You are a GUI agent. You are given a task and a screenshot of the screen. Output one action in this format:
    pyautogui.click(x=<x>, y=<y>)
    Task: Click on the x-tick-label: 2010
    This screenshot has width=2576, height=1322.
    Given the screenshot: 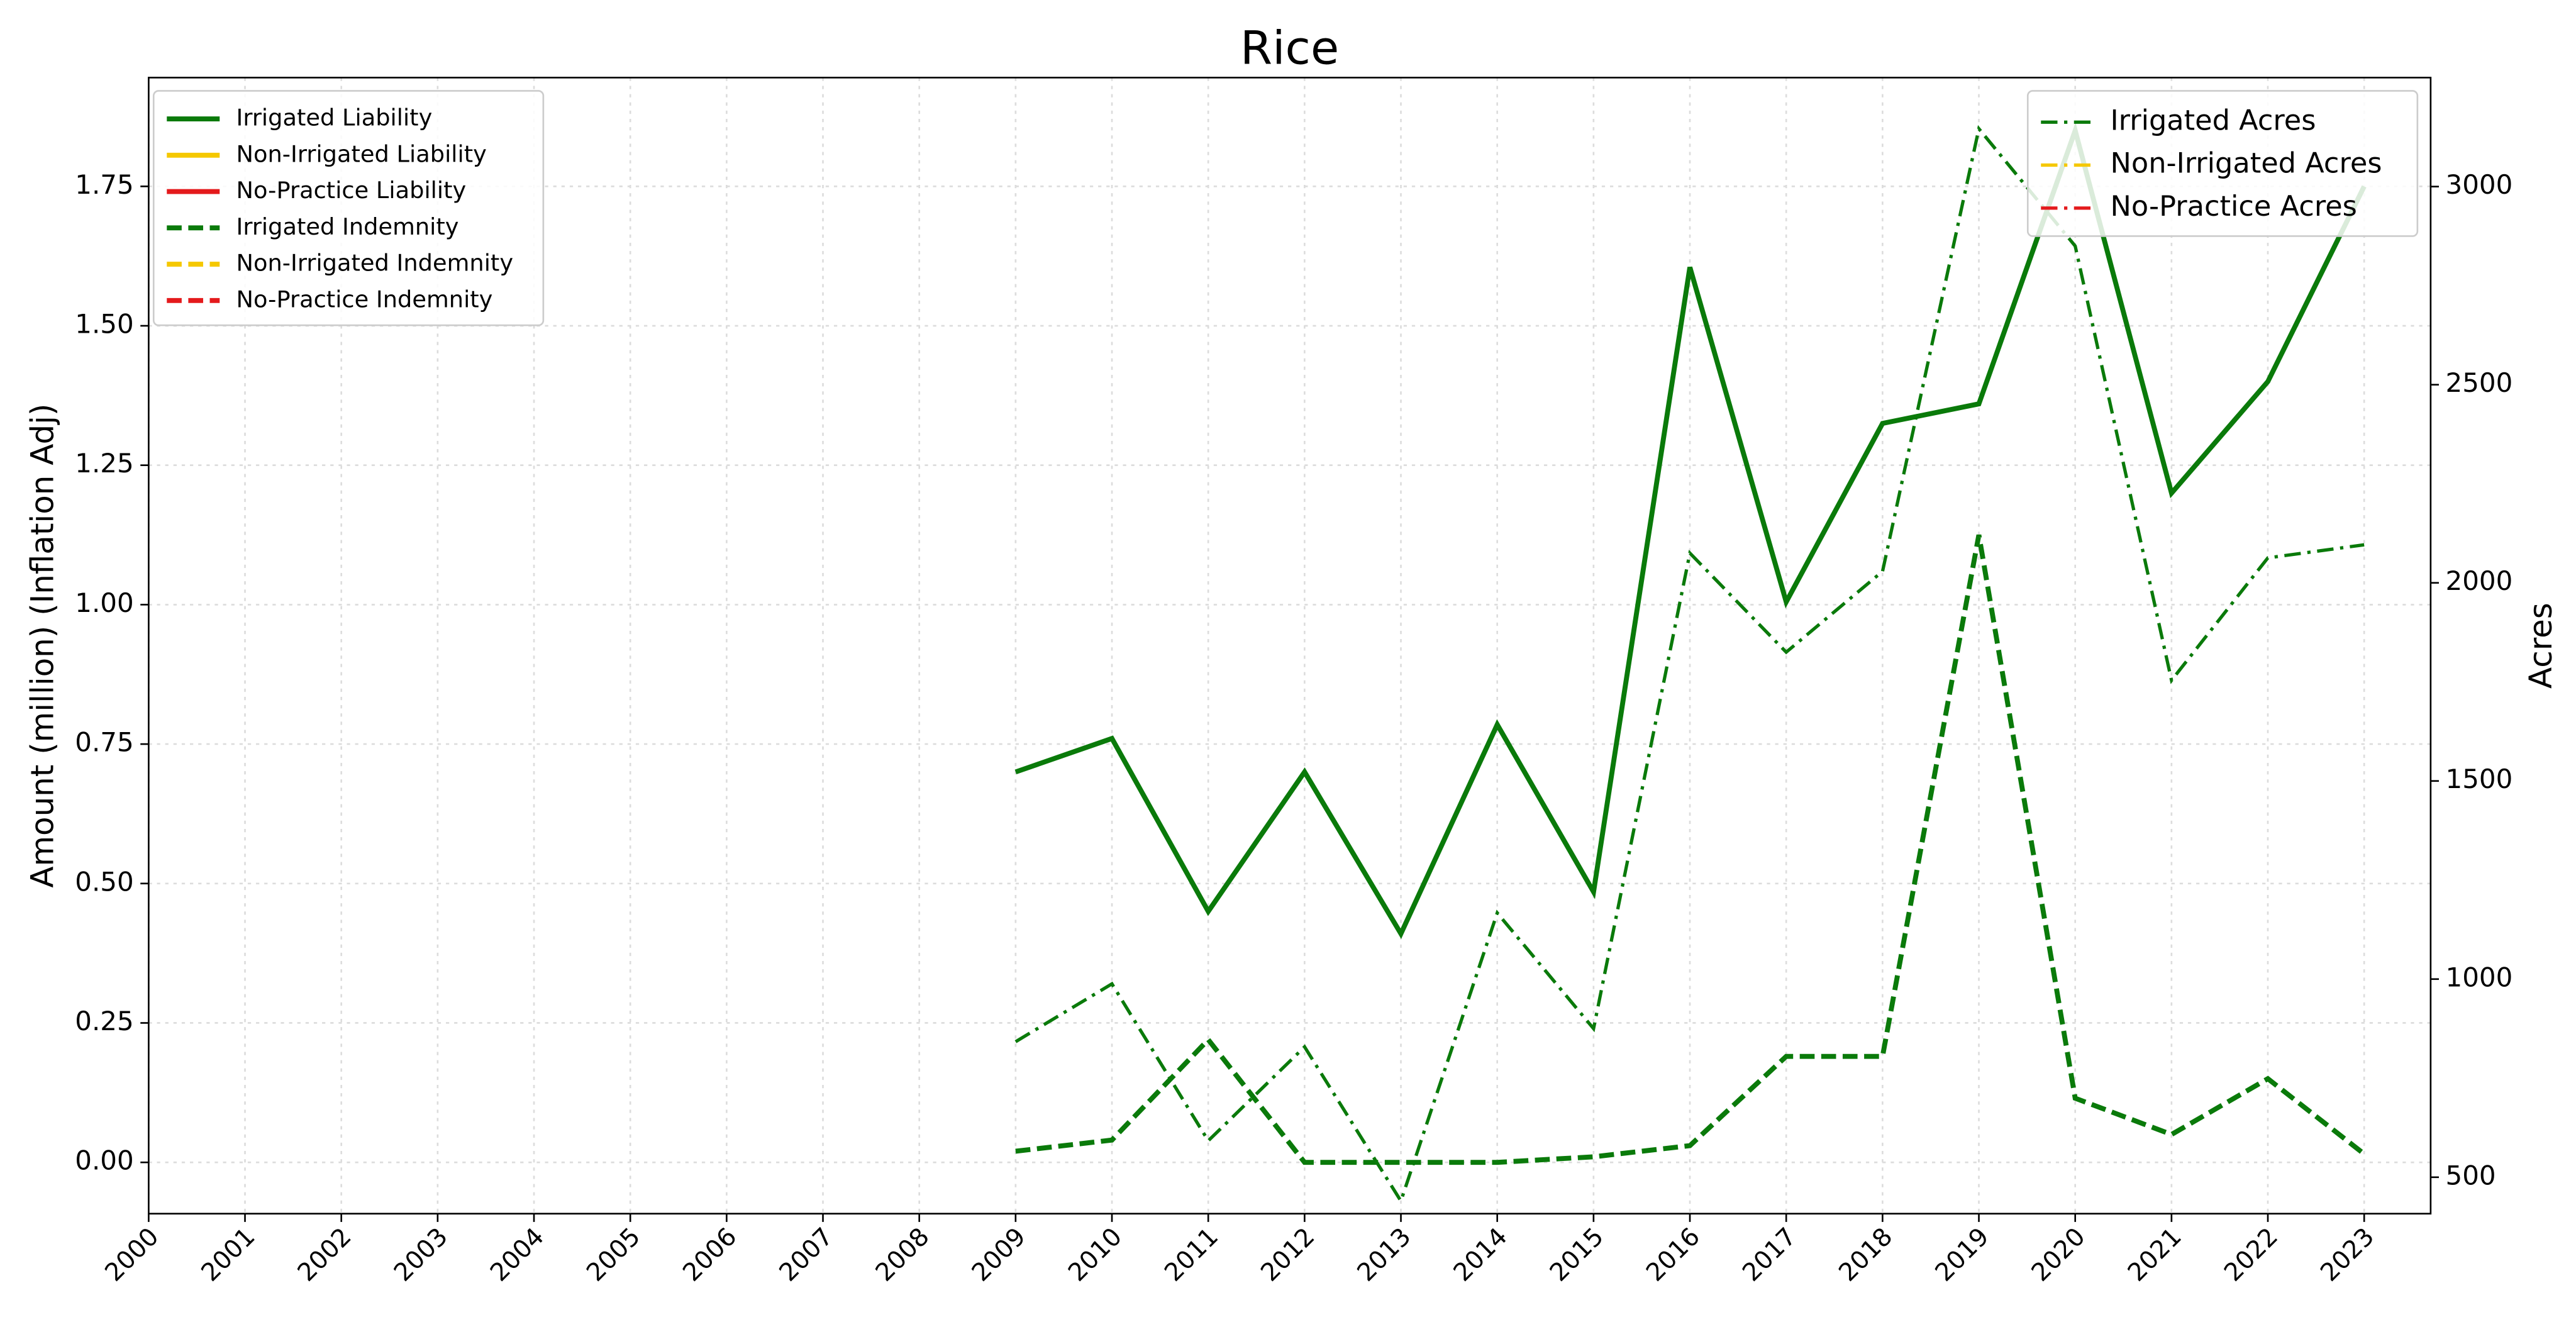 What is the action you would take?
    pyautogui.click(x=1095, y=1254)
    